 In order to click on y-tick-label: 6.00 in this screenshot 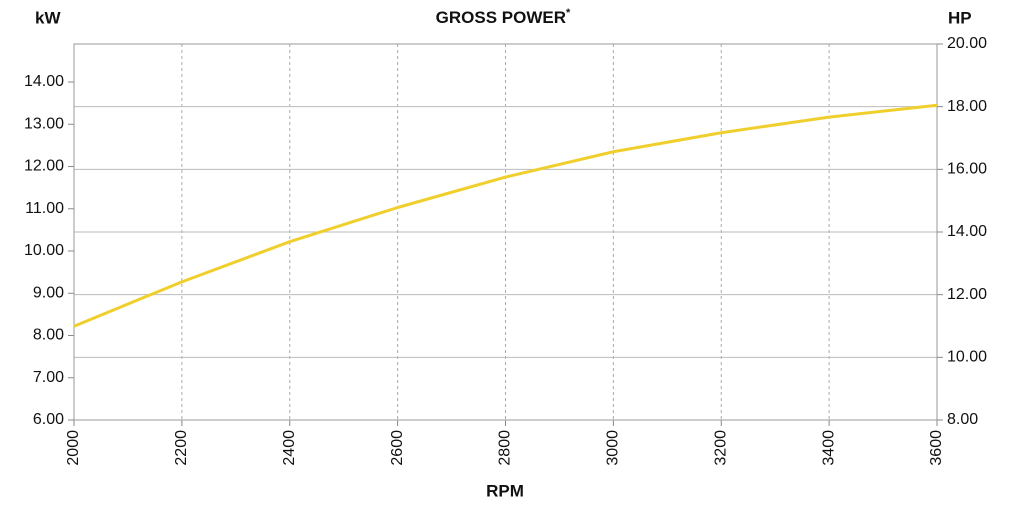, I will do `click(48, 419)`.